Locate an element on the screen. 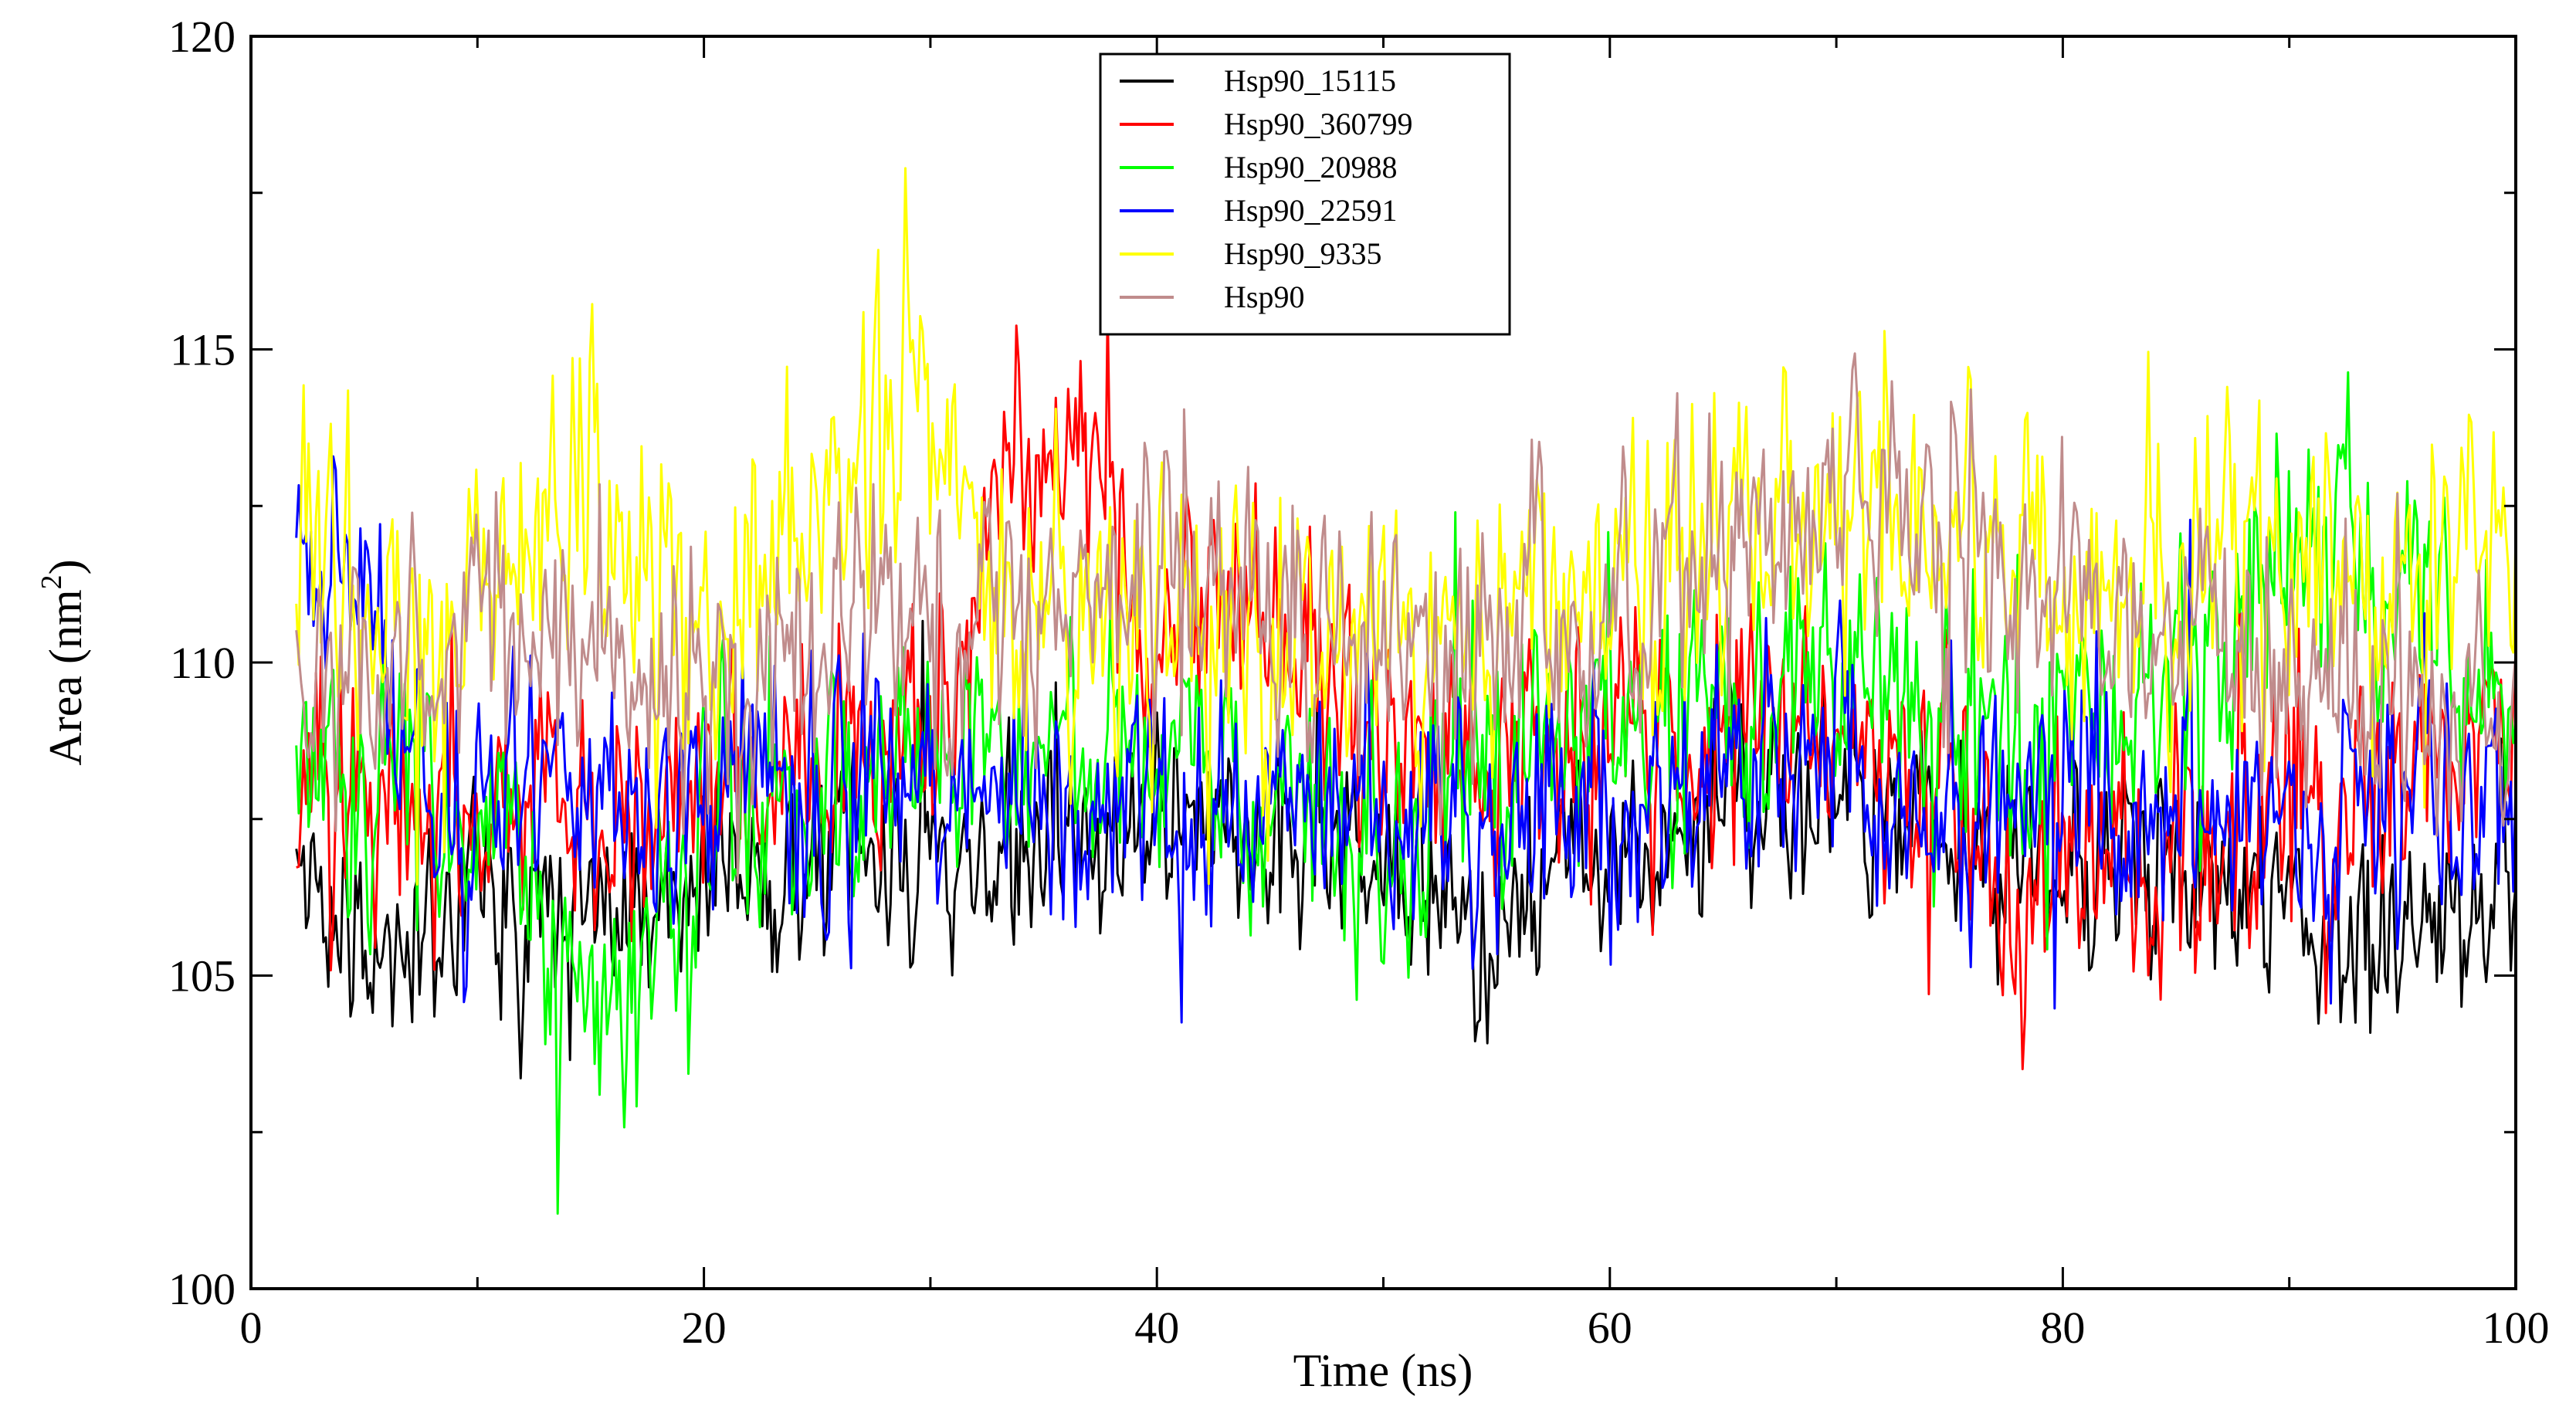 The width and height of the screenshot is (2576, 1413). legend-label: Hsp90_22591 is located at coordinates (1310, 210).